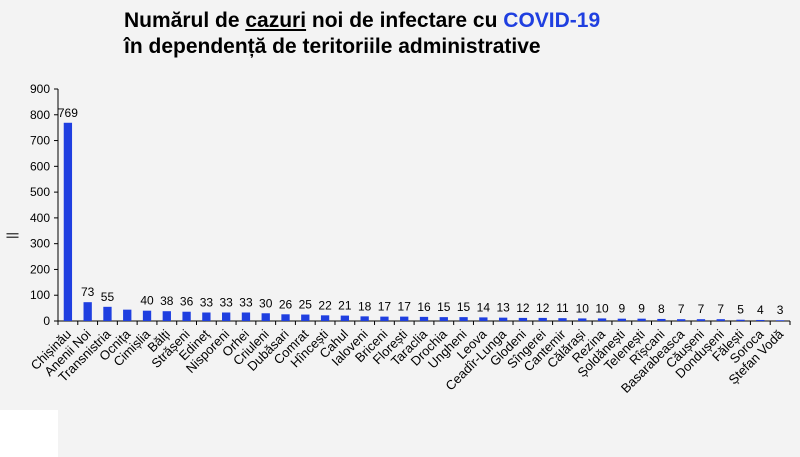 The height and width of the screenshot is (457, 800). Describe the element at coordinates (345, 306) in the screenshot. I see `data-label: 21` at that location.